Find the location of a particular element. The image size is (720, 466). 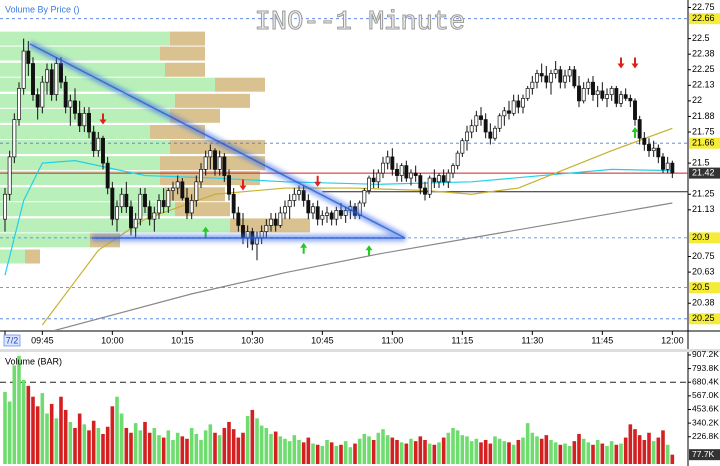

x-tick-label: 11:45 is located at coordinates (602, 340).